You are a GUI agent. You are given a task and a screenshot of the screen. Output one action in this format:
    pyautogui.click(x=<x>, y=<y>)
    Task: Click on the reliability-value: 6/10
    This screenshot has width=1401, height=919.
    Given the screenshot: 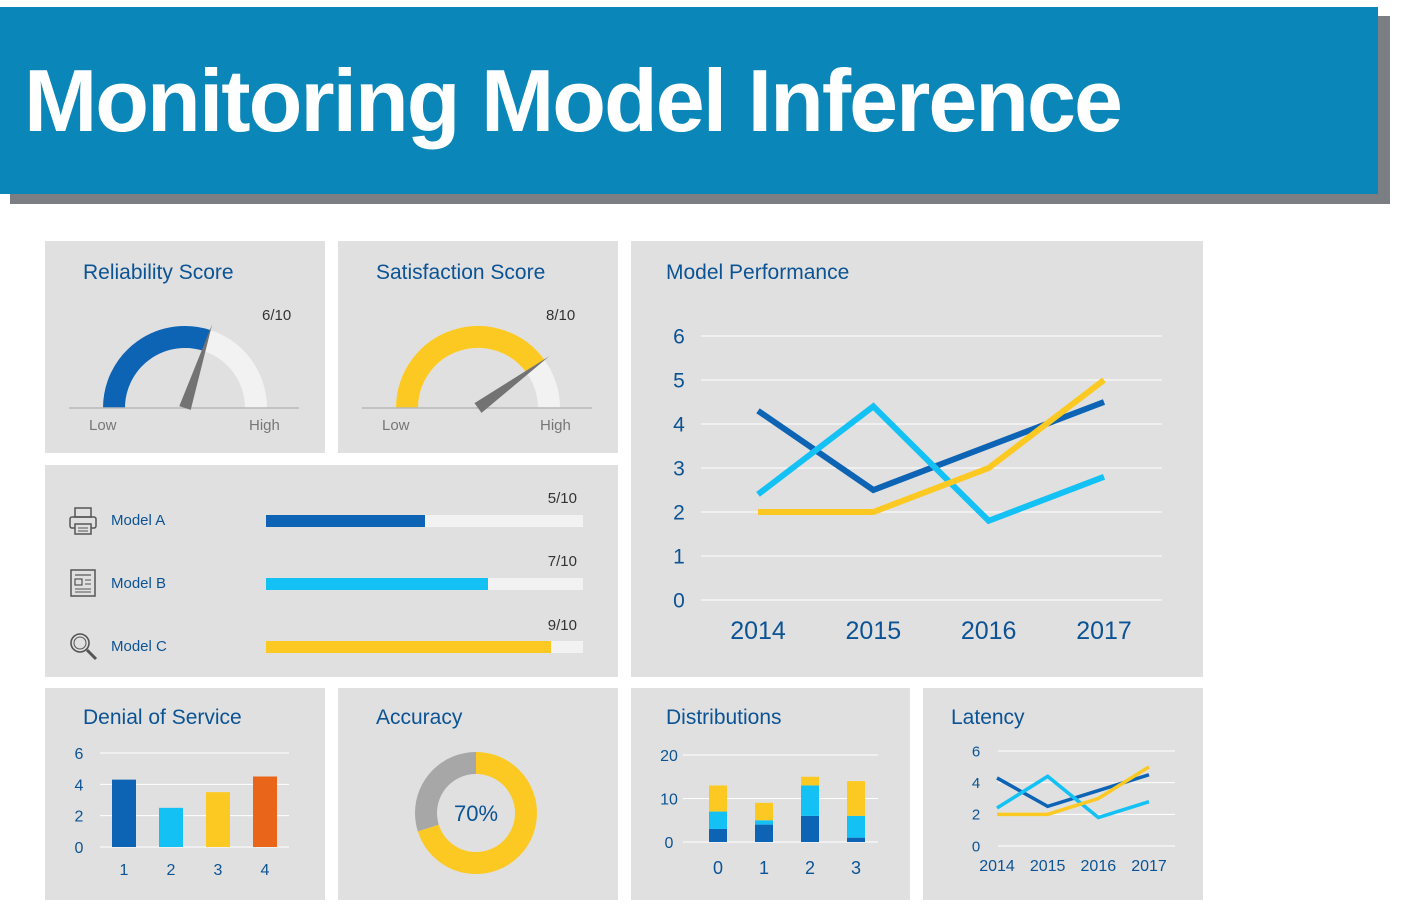 What is the action you would take?
    pyautogui.click(x=277, y=315)
    